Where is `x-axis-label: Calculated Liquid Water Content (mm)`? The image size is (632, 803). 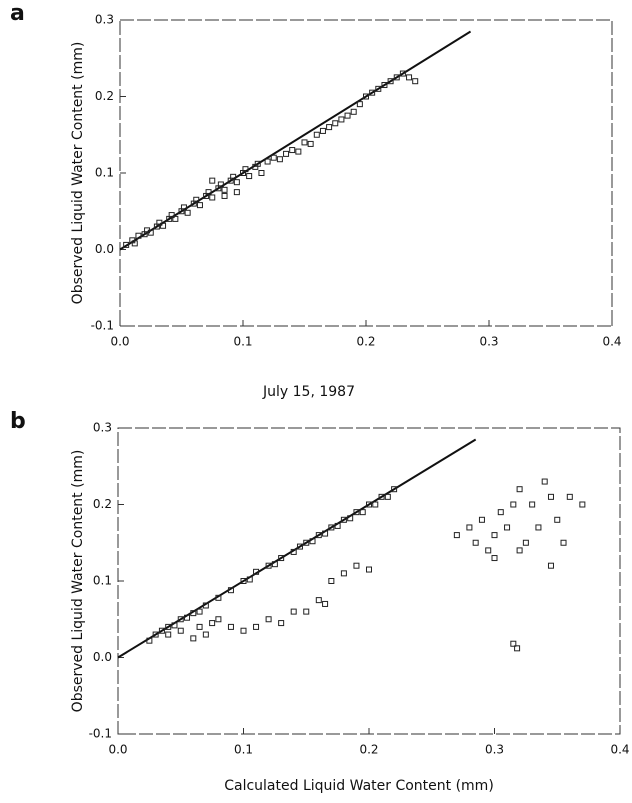
x-axis-label: Calculated Liquid Water Content (mm) is located at coordinates (359, 786).